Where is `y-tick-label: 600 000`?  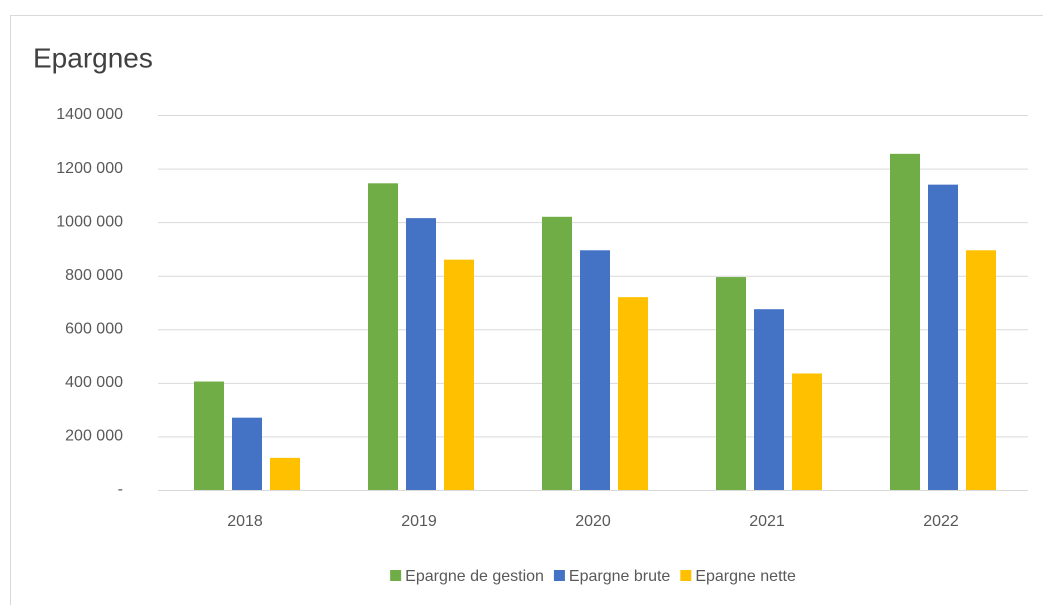 y-tick-label: 600 000 is located at coordinates (94, 329).